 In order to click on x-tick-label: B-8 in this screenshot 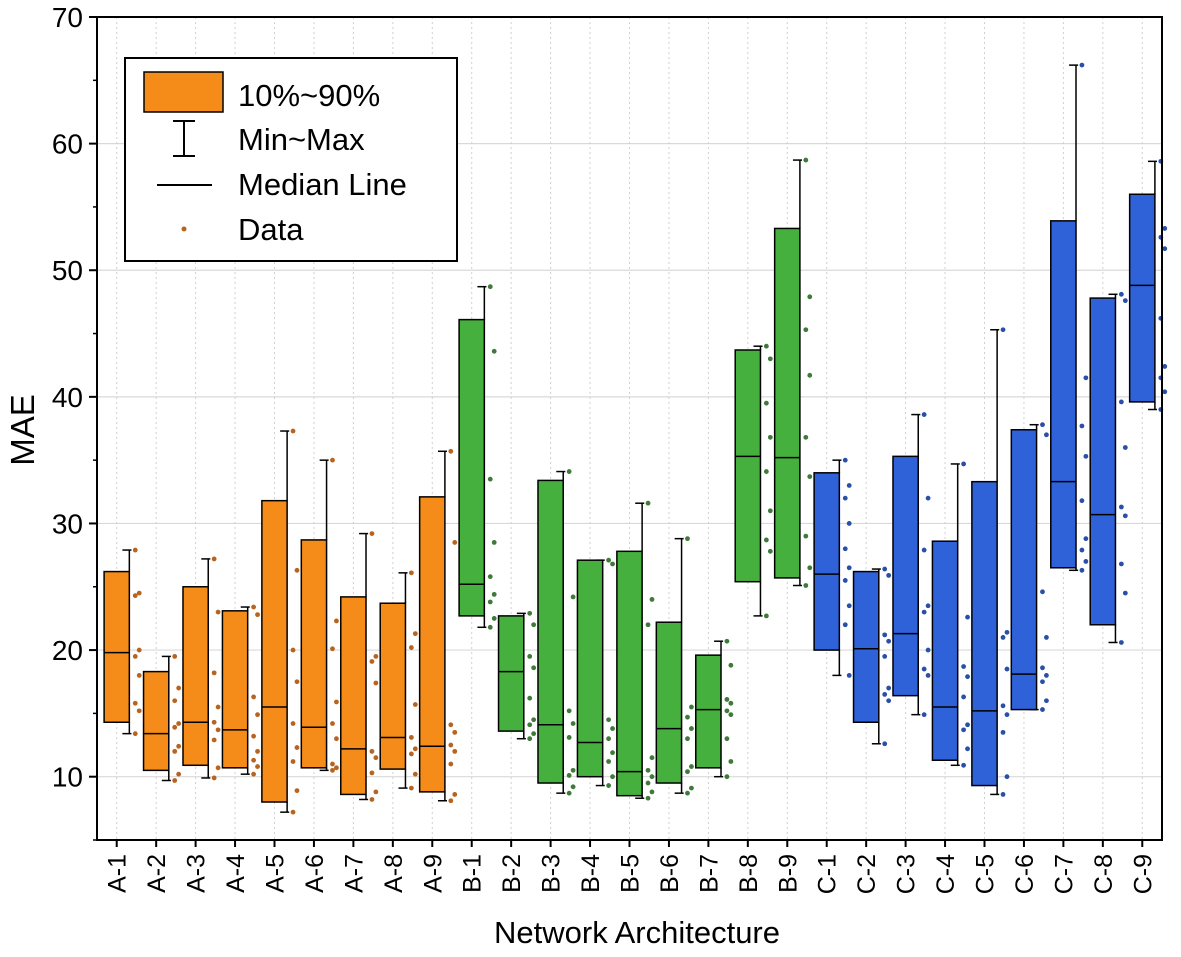, I will do `click(749, 873)`.